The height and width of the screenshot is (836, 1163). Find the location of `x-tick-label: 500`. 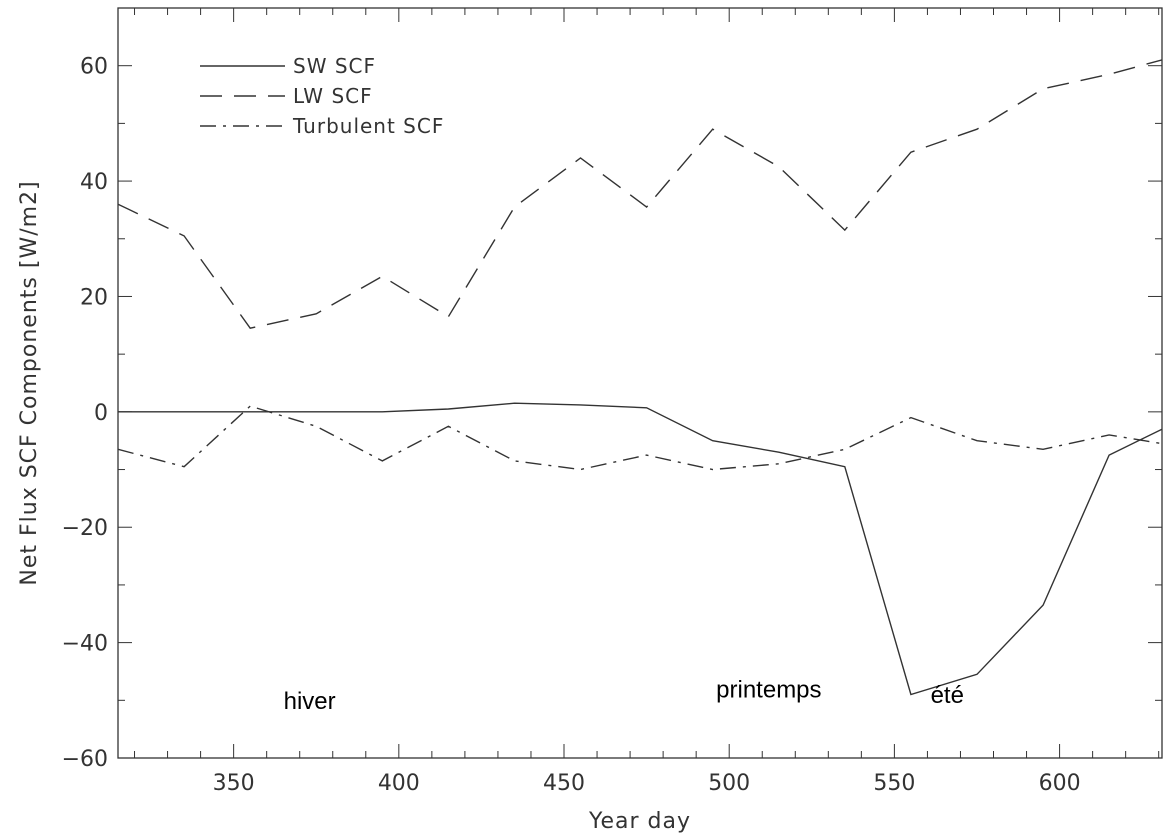

x-tick-label: 500 is located at coordinates (729, 783).